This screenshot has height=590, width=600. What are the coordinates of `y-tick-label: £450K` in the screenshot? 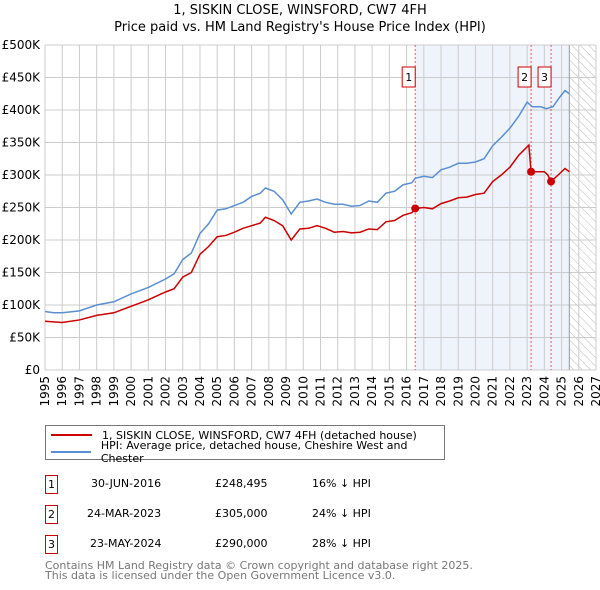 It's located at (22, 78).